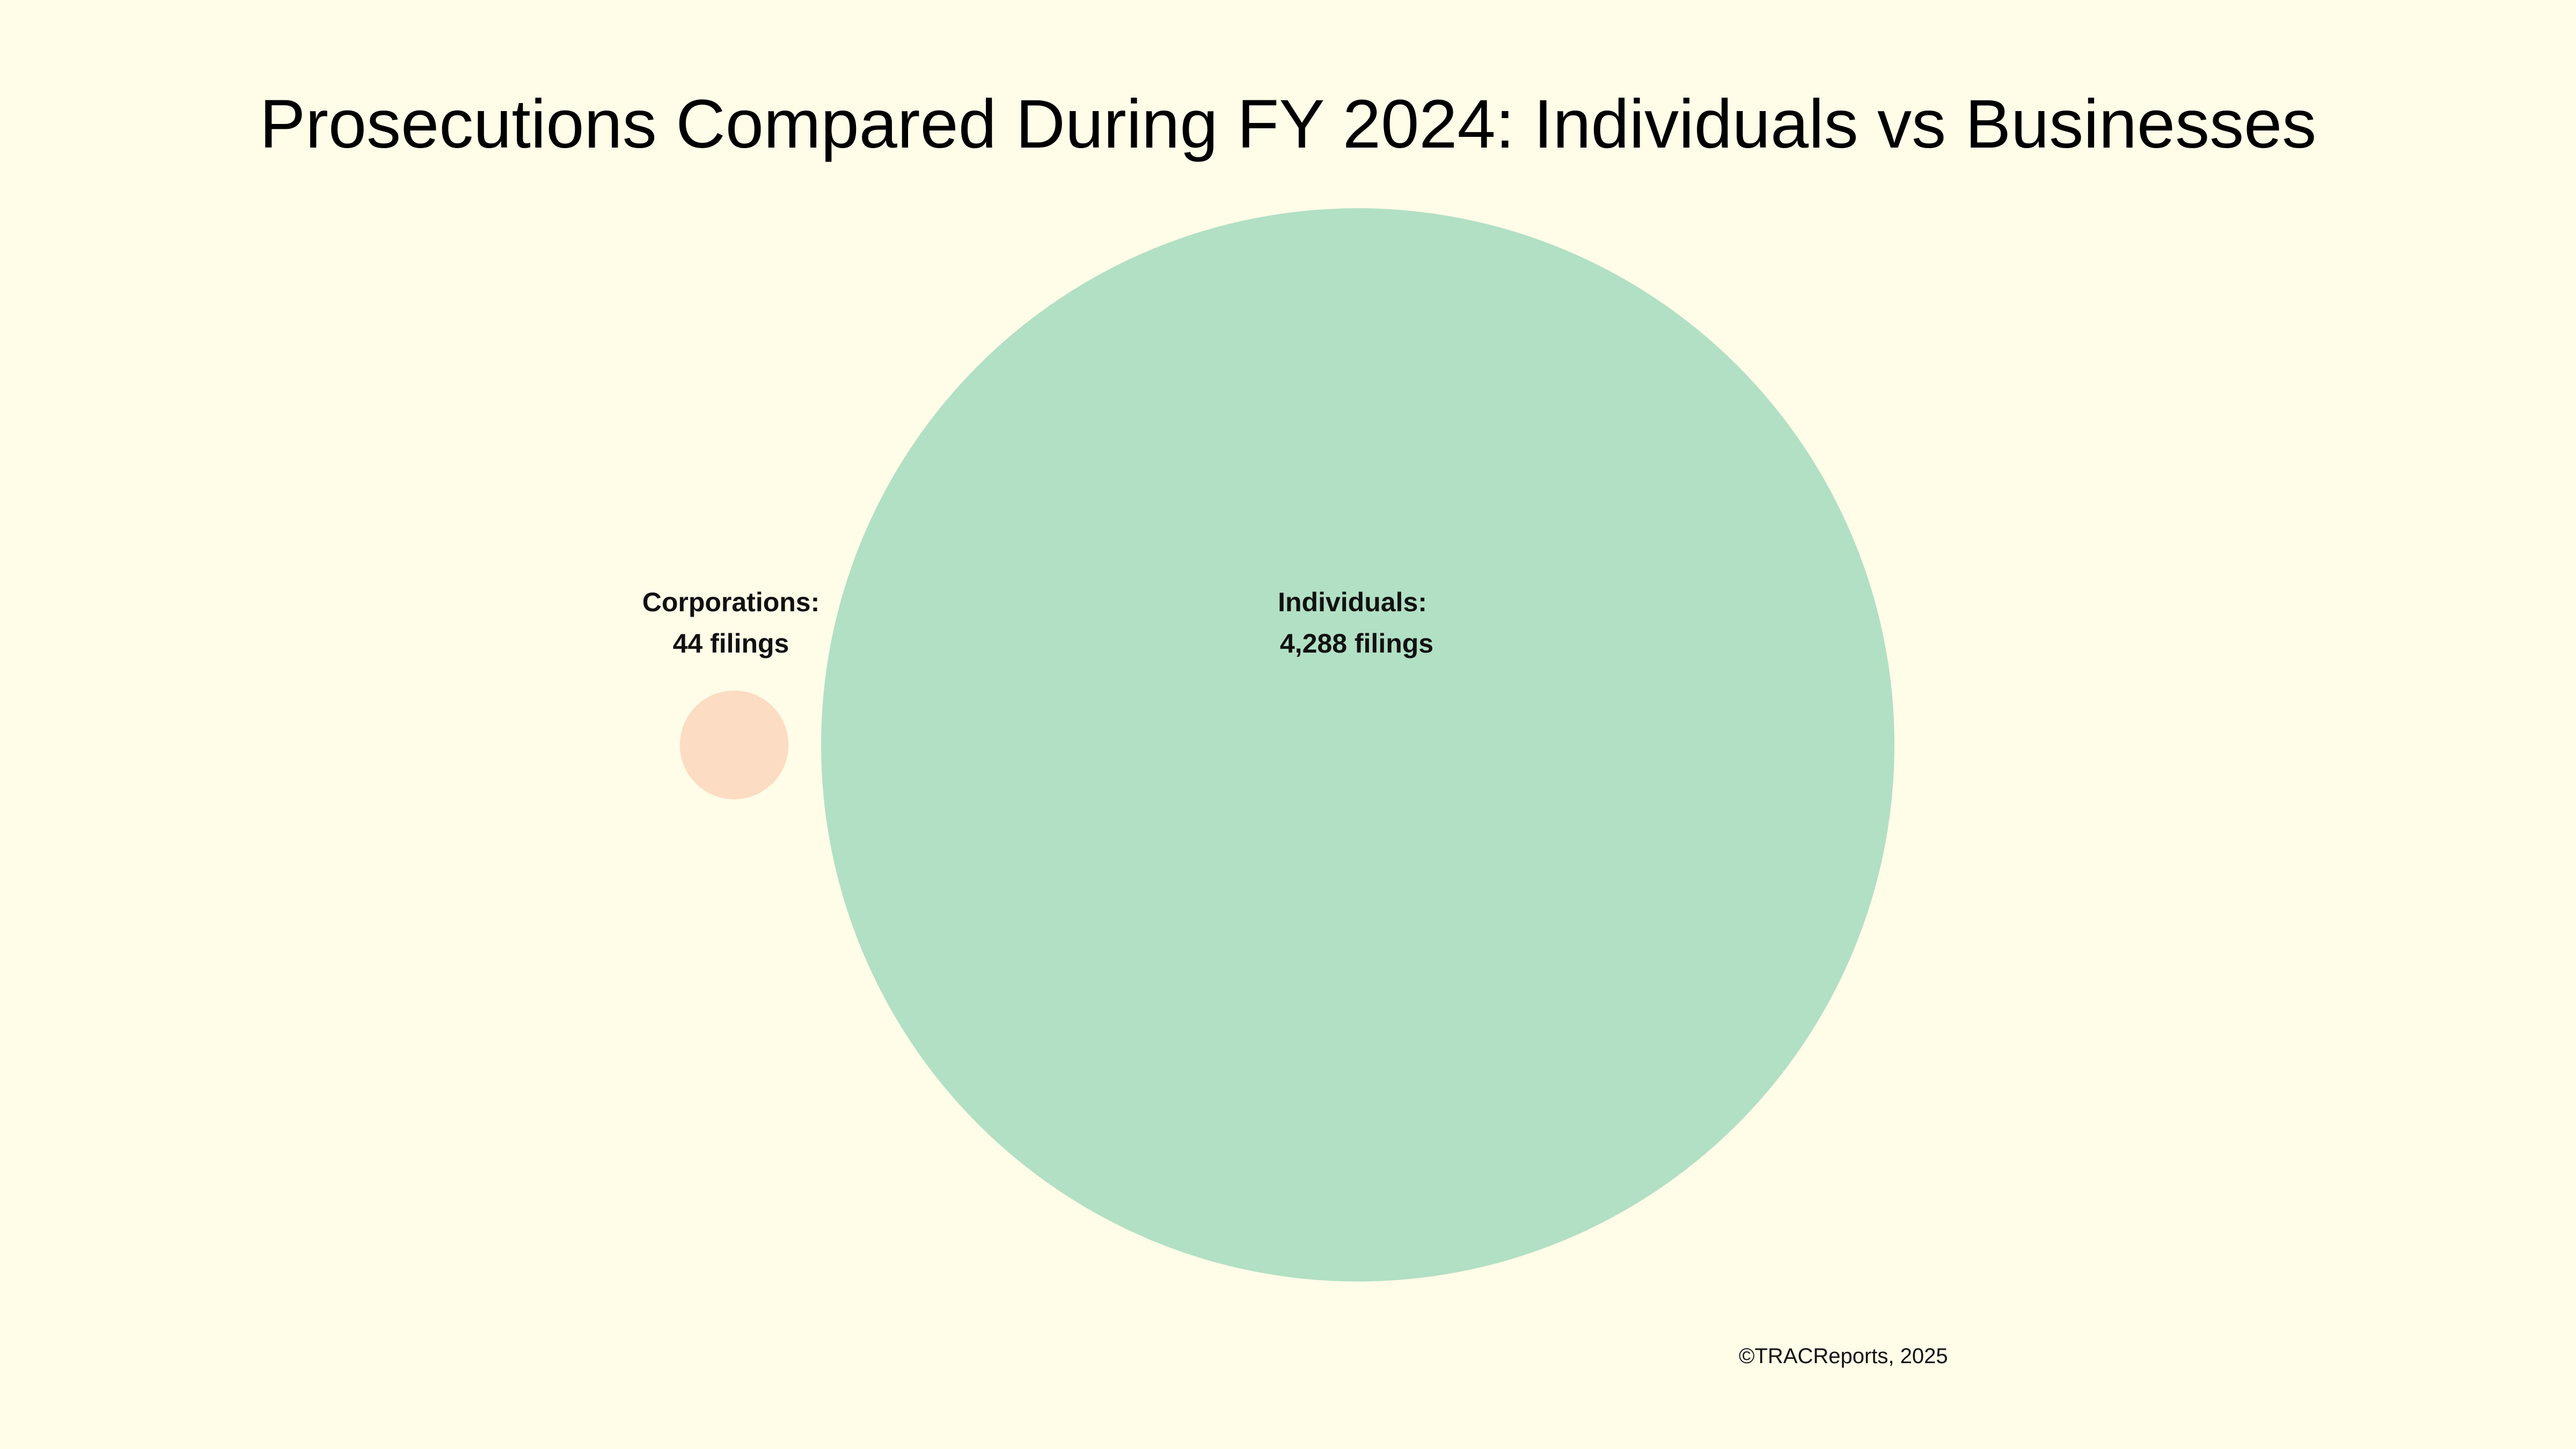 Image resolution: width=2576 pixels, height=1449 pixels. Describe the element at coordinates (1843, 1356) in the screenshot. I see `credit-text: ©TRACReports, 2025` at that location.